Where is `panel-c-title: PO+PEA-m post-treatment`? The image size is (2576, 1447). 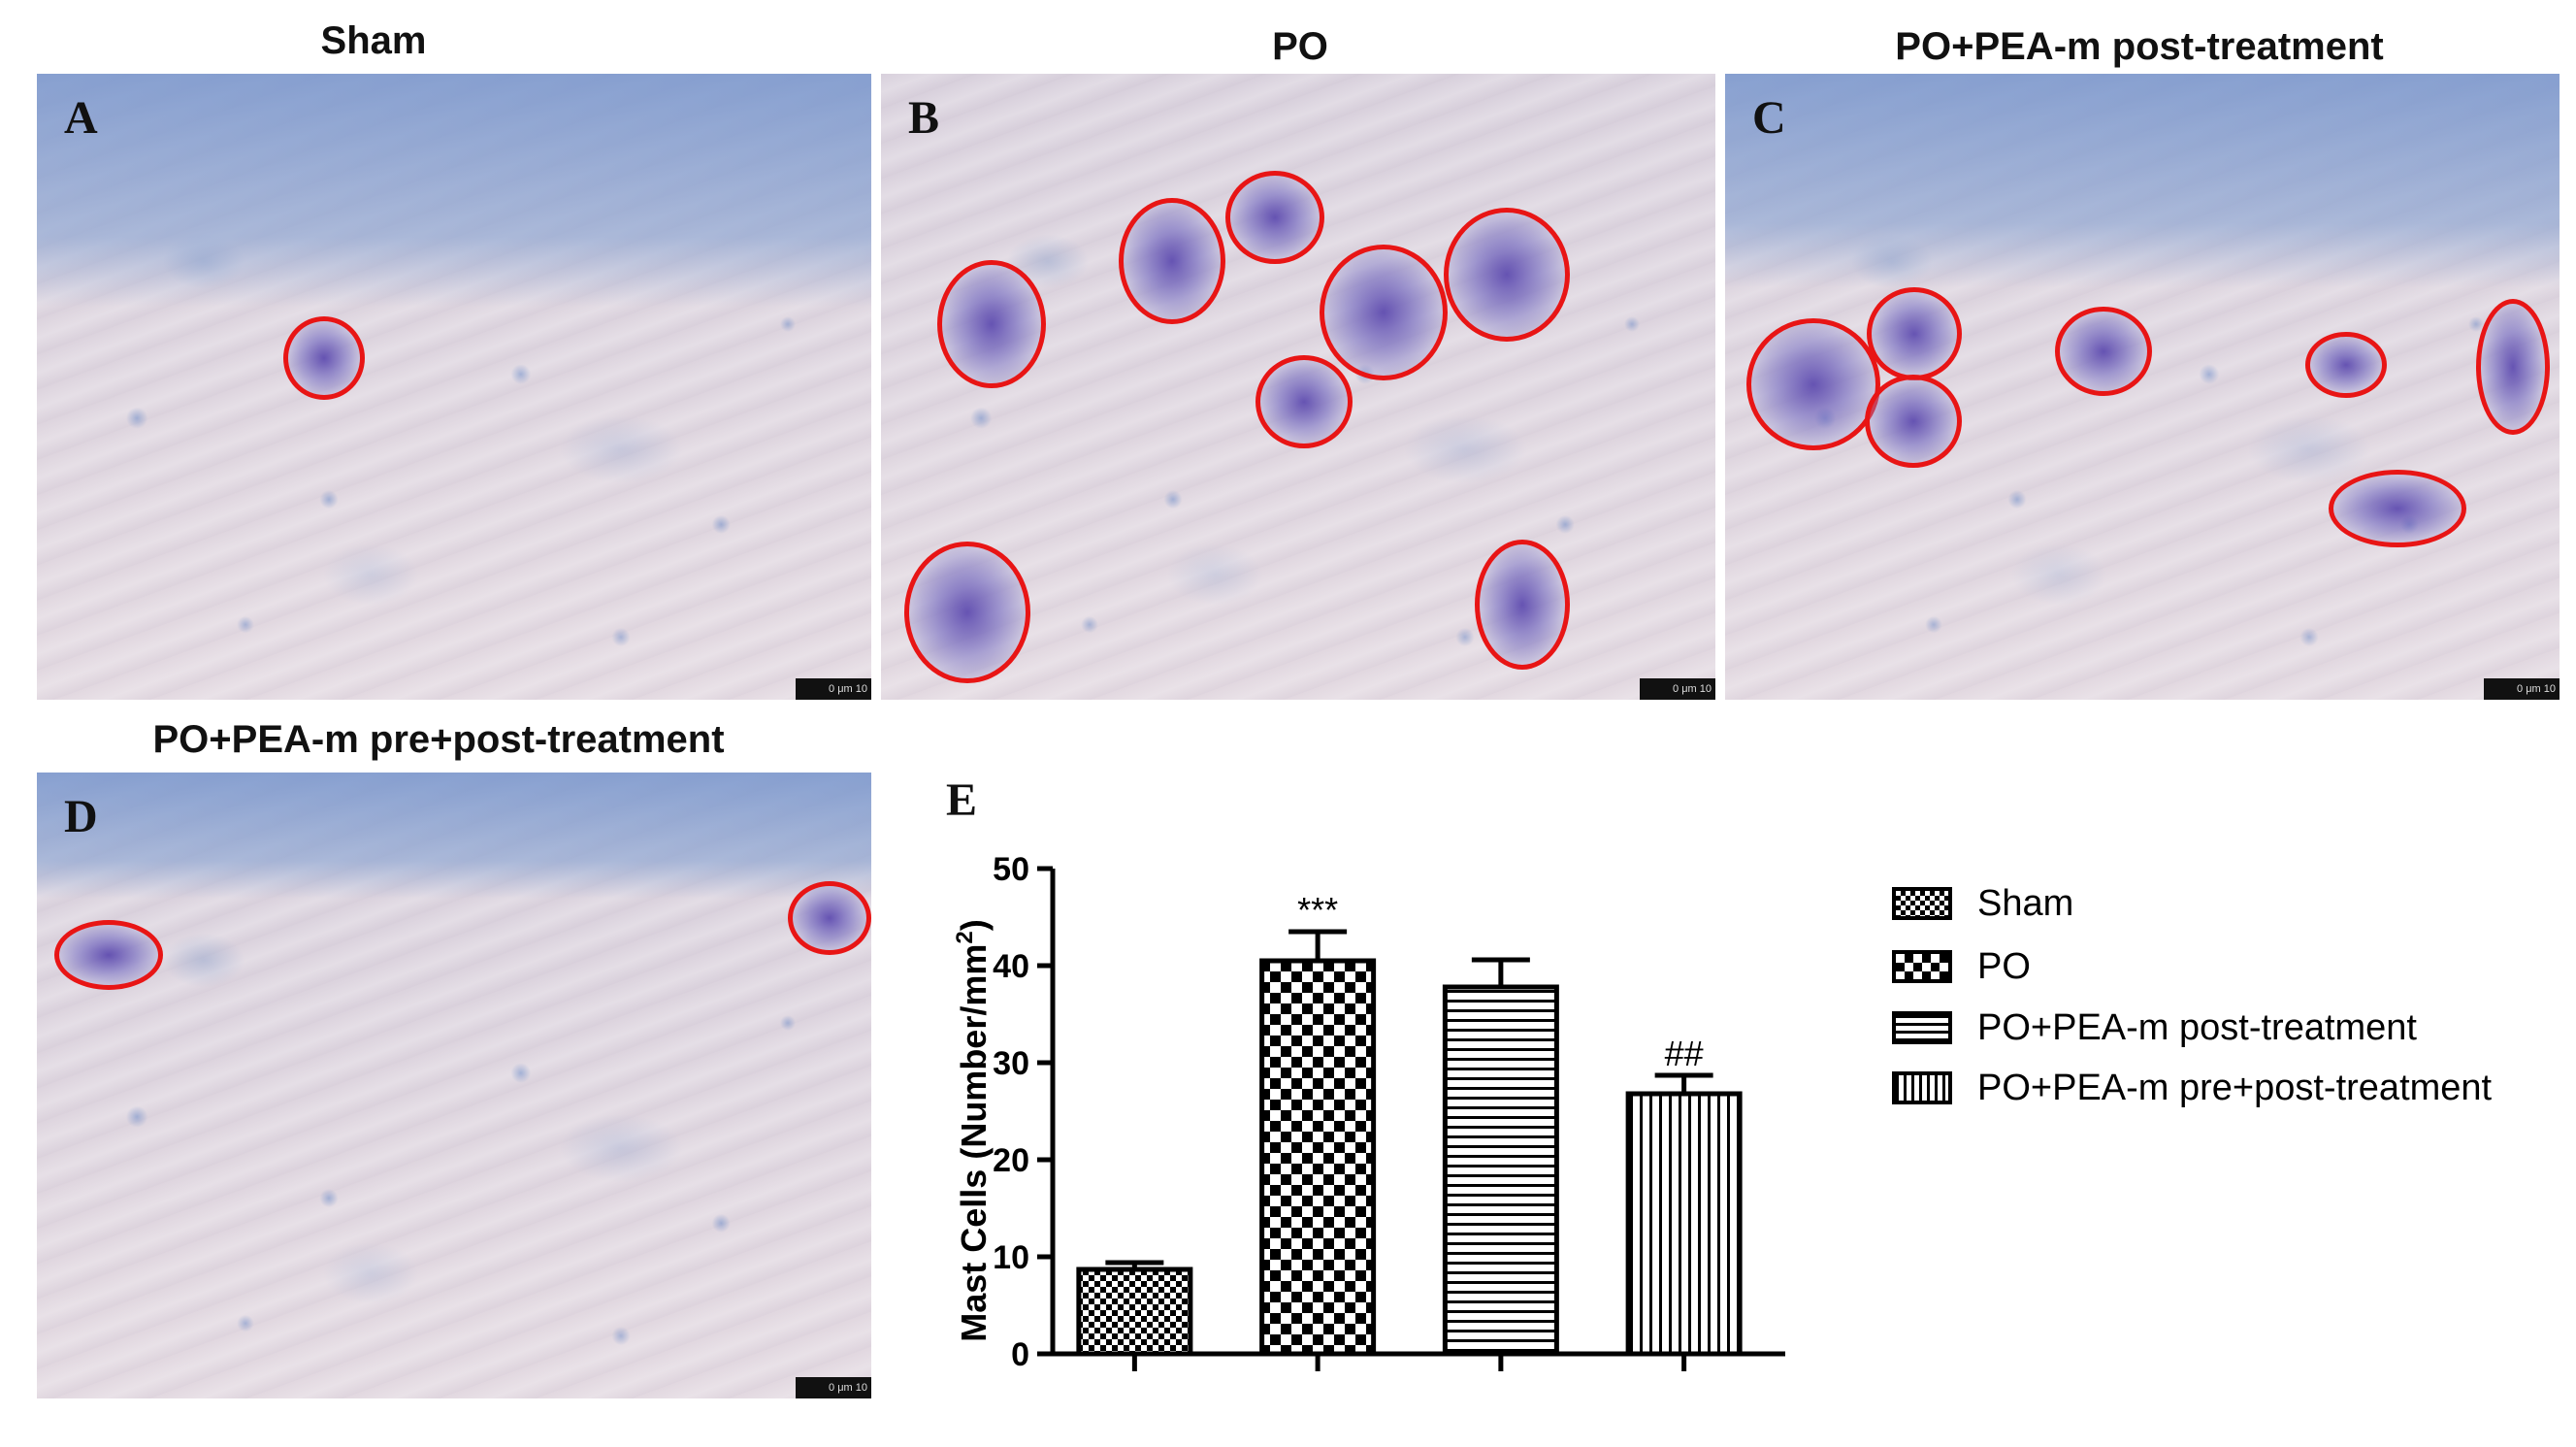 panel-c-title: PO+PEA-m post-treatment is located at coordinates (2139, 46).